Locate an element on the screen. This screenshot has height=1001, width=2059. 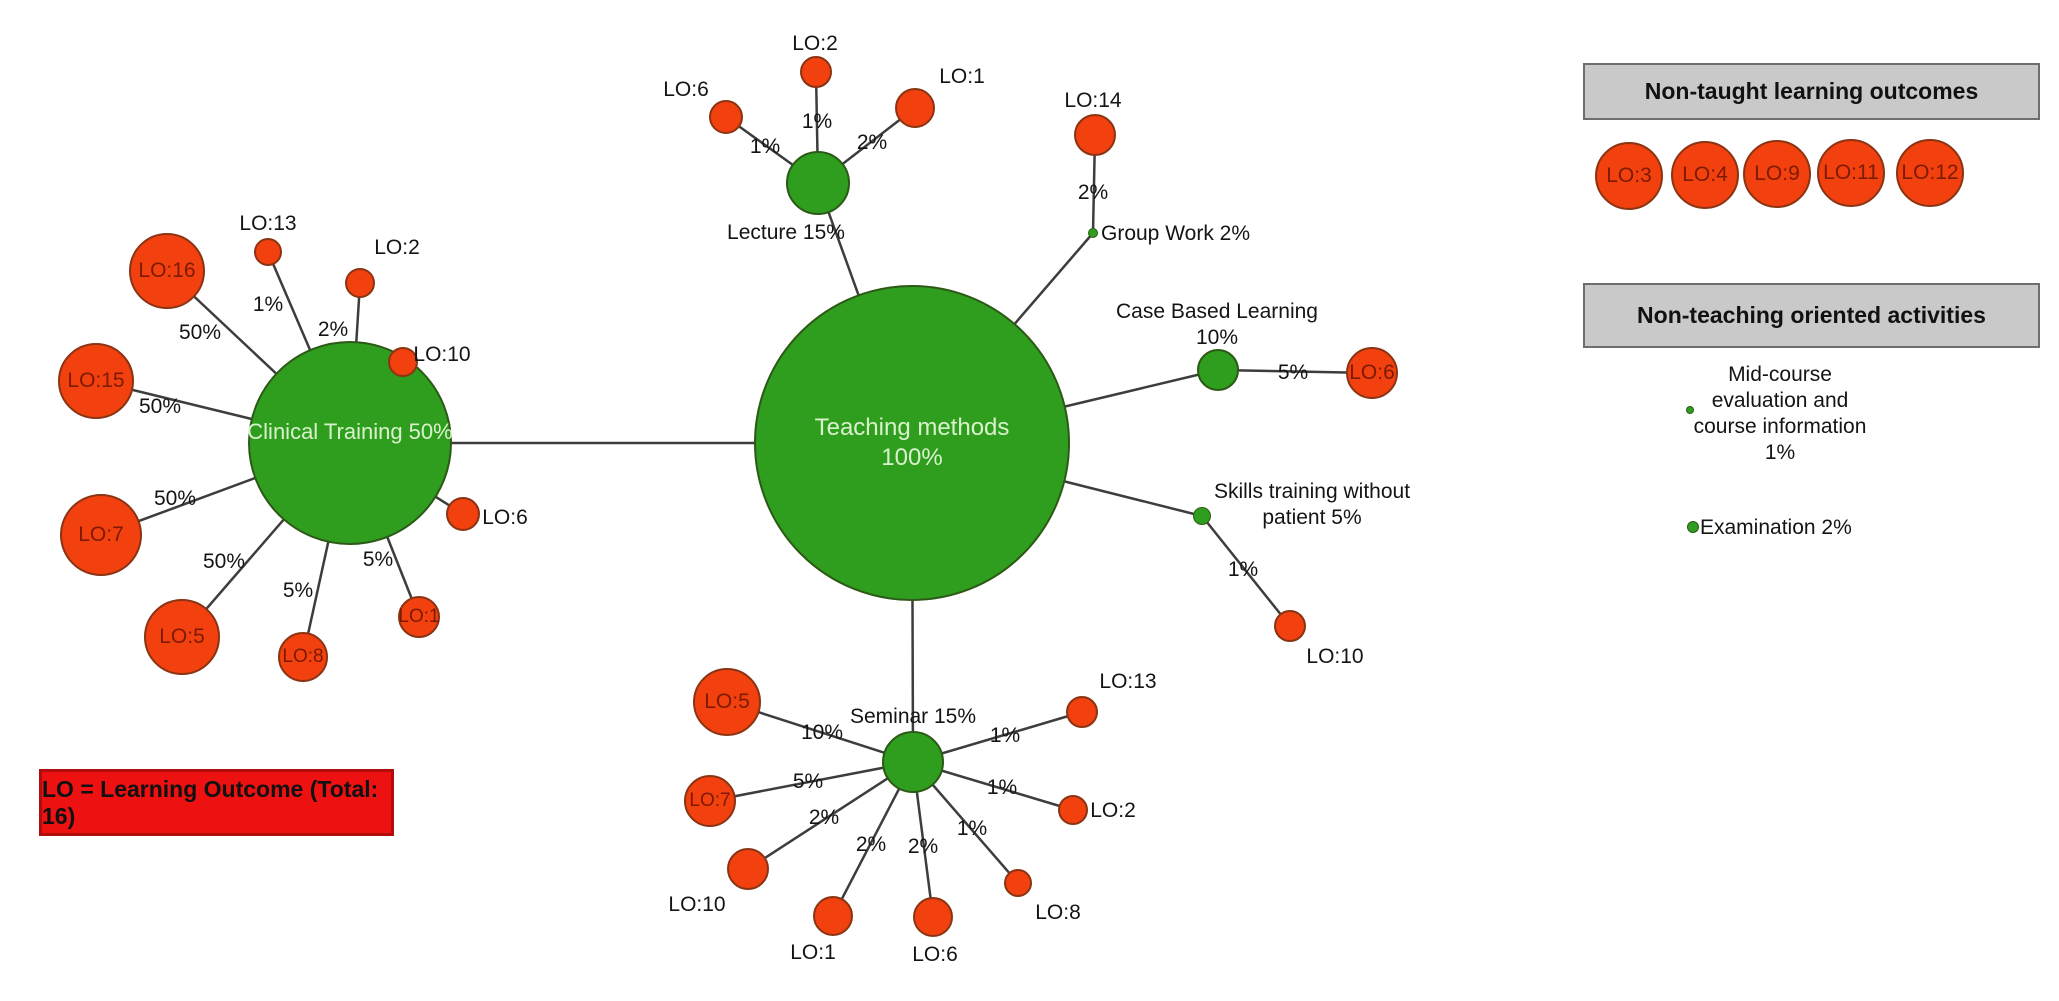
clinical-training-label: Clinical Training 50% is located at coordinates (350, 431).